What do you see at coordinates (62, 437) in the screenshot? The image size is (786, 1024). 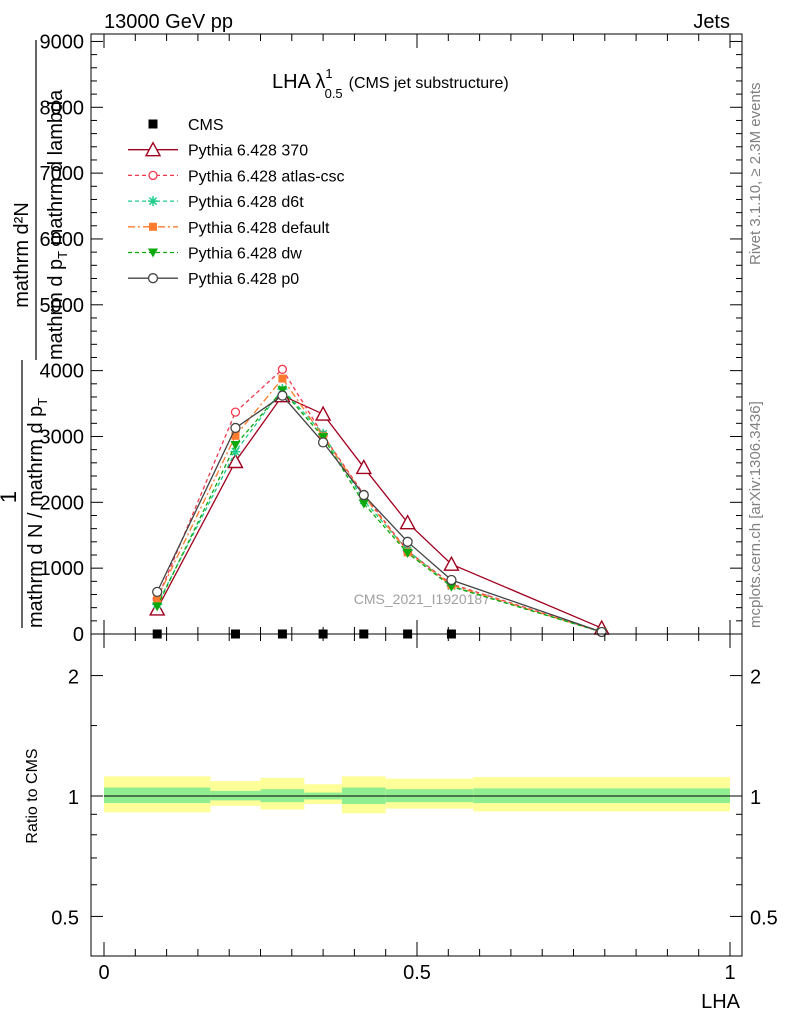 I see `y-tick-label: 3000` at bounding box center [62, 437].